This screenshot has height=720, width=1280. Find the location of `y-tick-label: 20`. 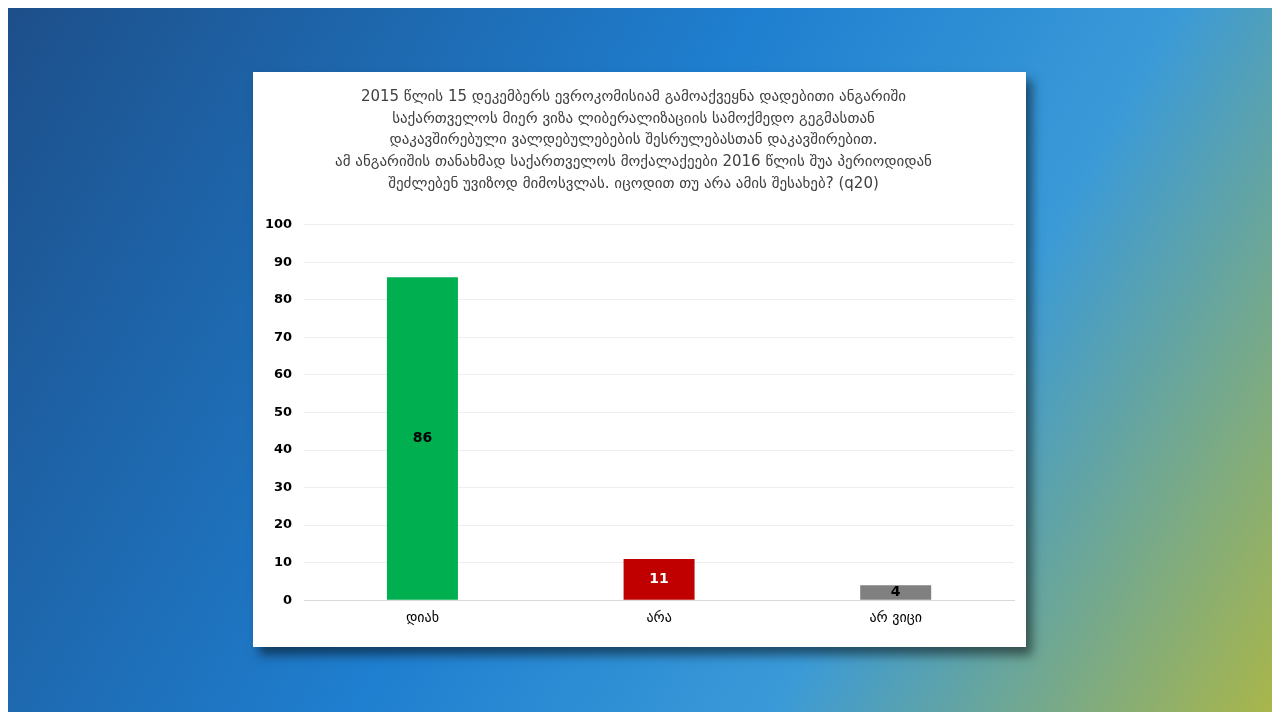

y-tick-label: 20 is located at coordinates (283, 524).